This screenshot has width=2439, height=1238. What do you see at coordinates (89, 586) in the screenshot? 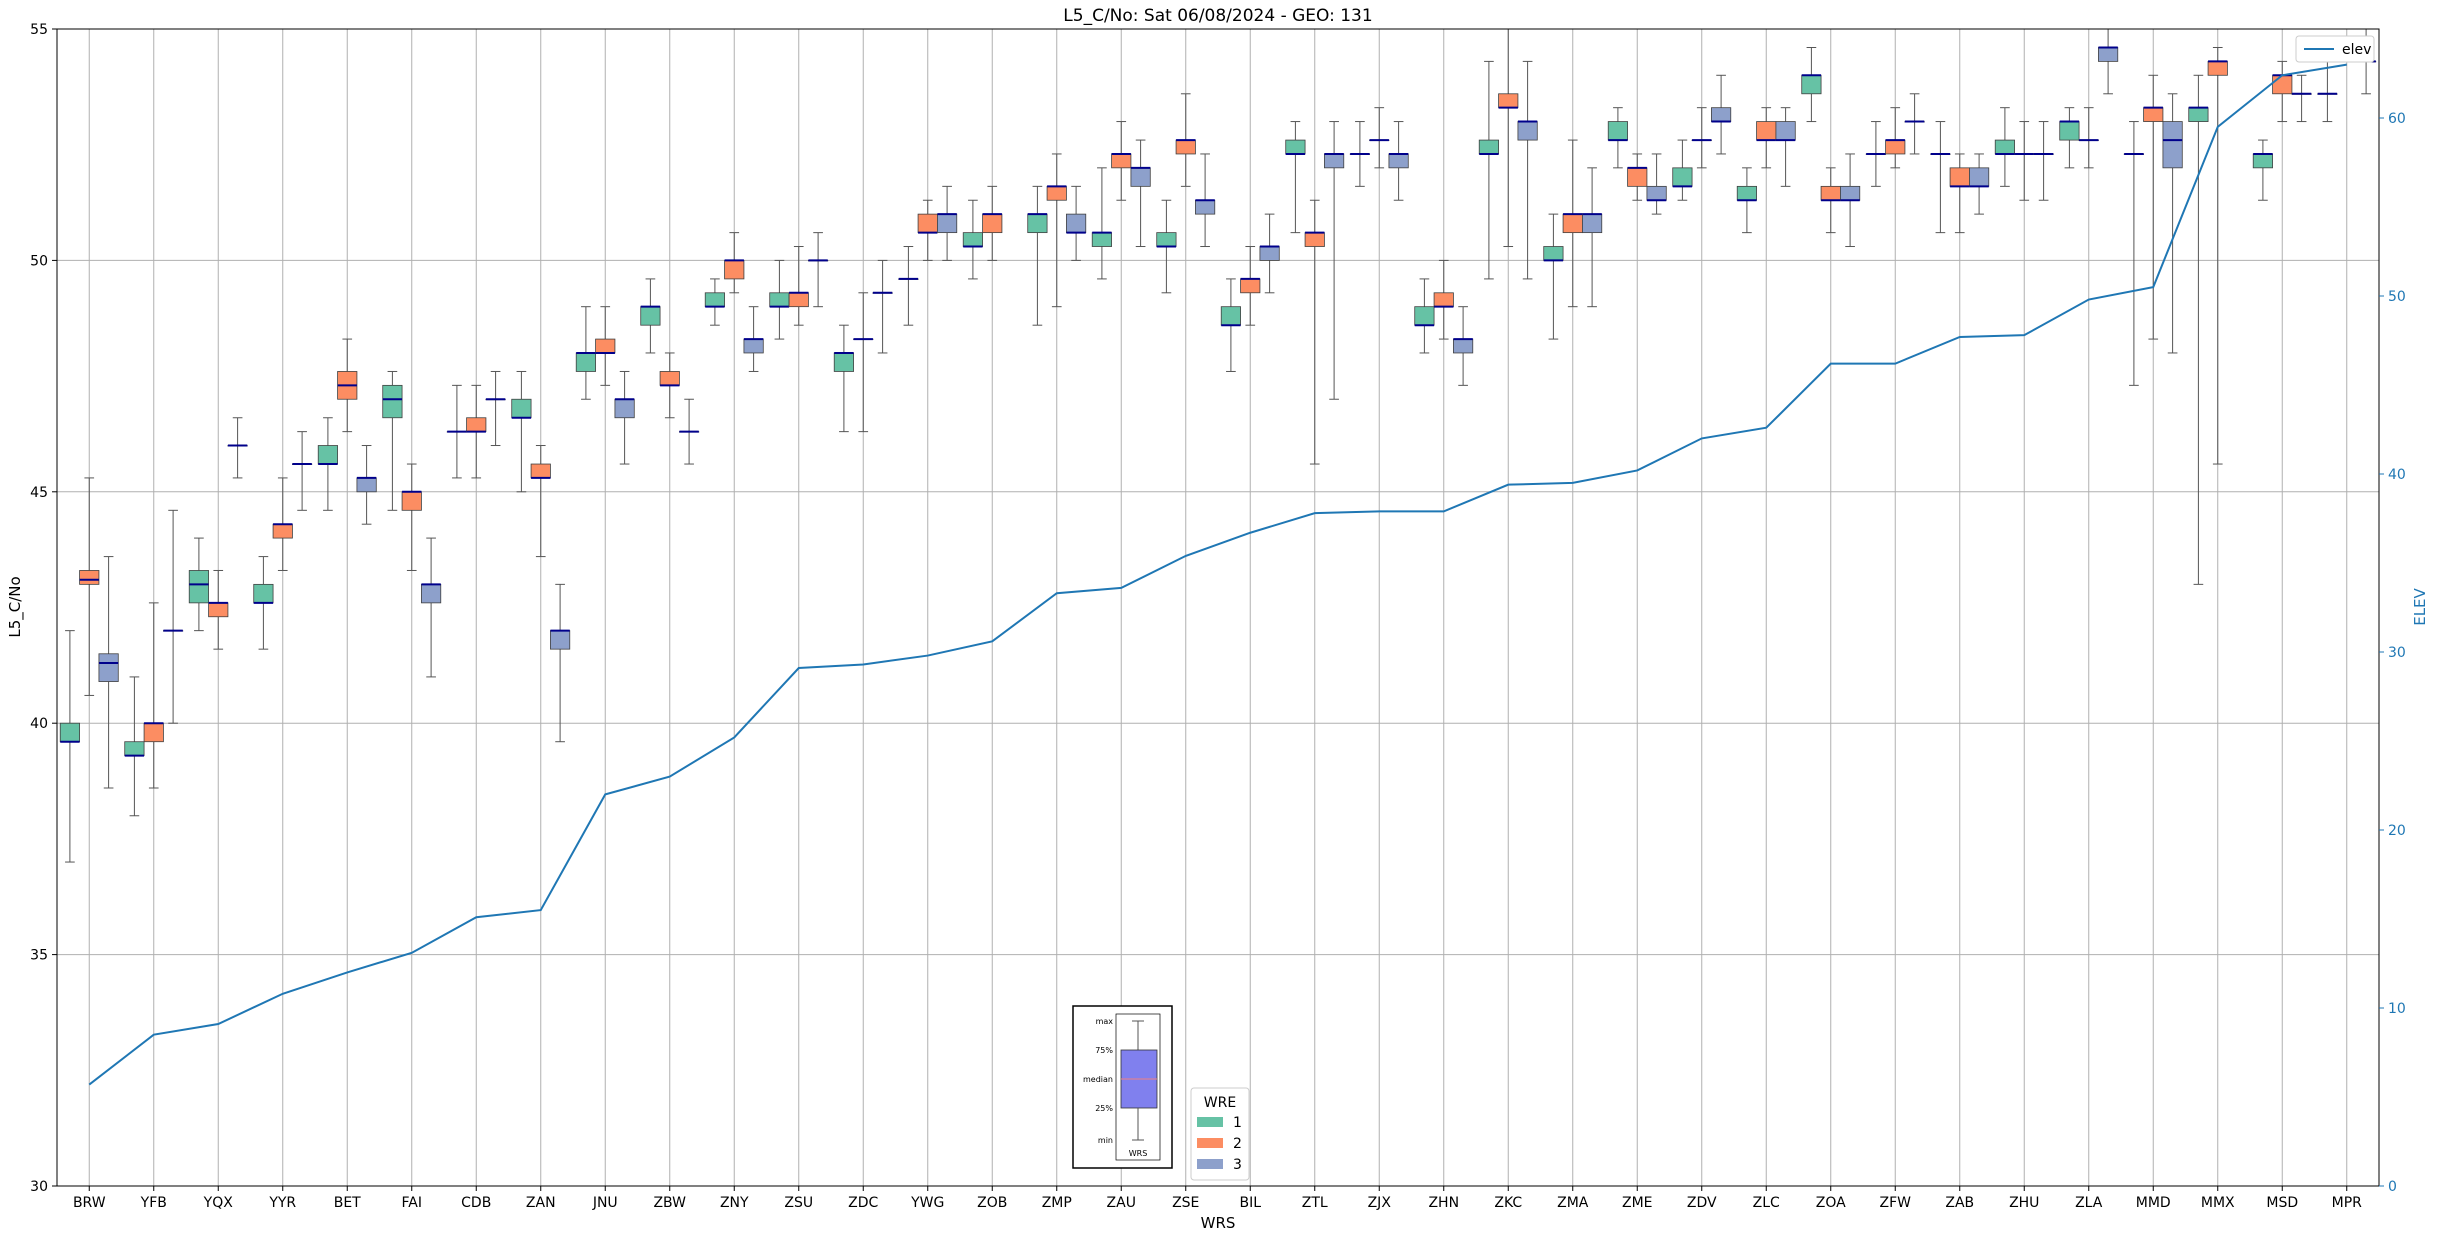
I see `box-brw-wre2` at bounding box center [89, 586].